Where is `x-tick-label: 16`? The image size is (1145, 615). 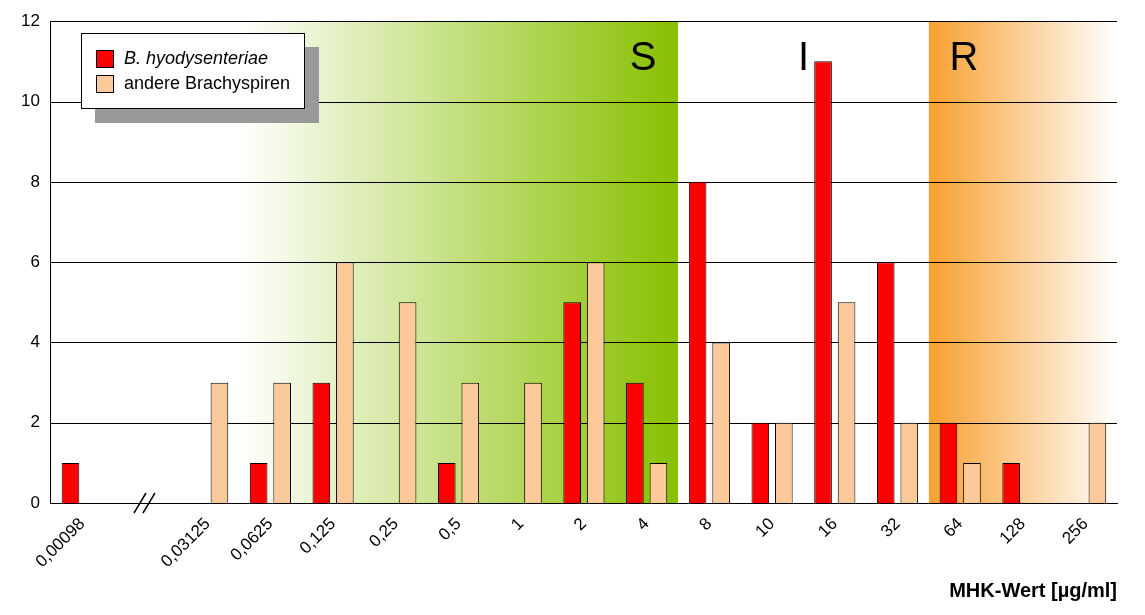 x-tick-label: 16 is located at coordinates (827, 527).